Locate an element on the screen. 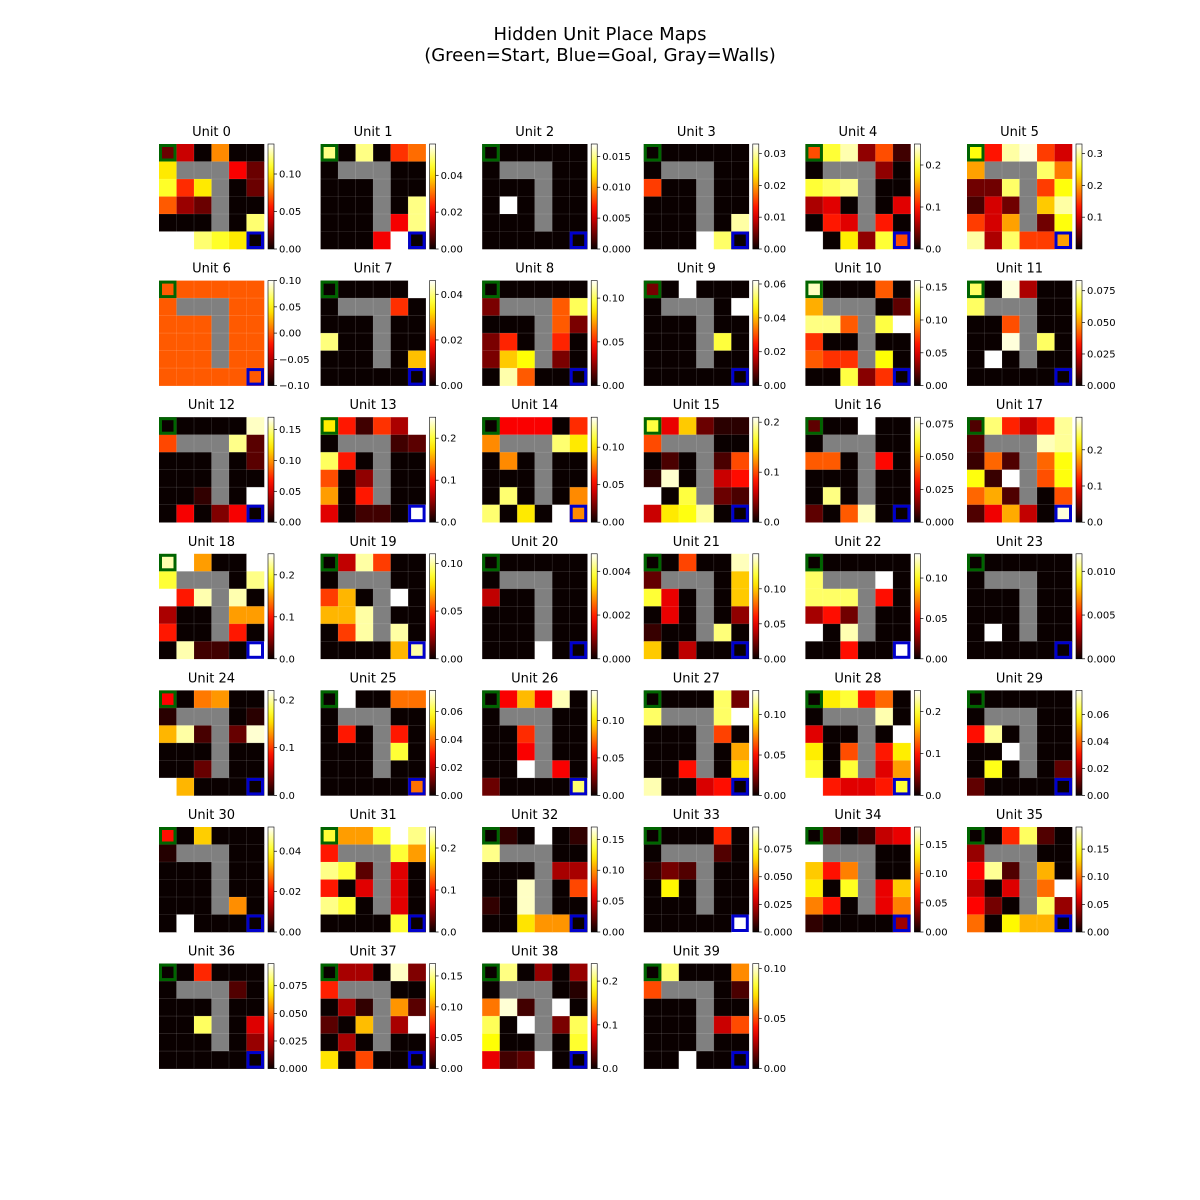  colorbar-tick-label: 0.02 is located at coordinates (452, 768).